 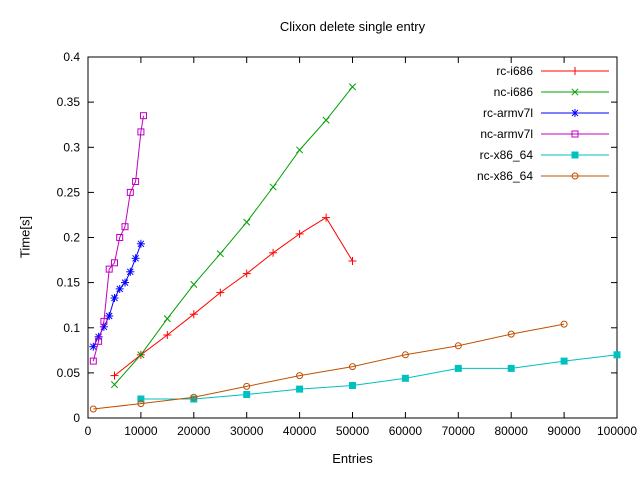 What do you see at coordinates (71, 147) in the screenshot?
I see `y-tick-label: 0.3` at bounding box center [71, 147].